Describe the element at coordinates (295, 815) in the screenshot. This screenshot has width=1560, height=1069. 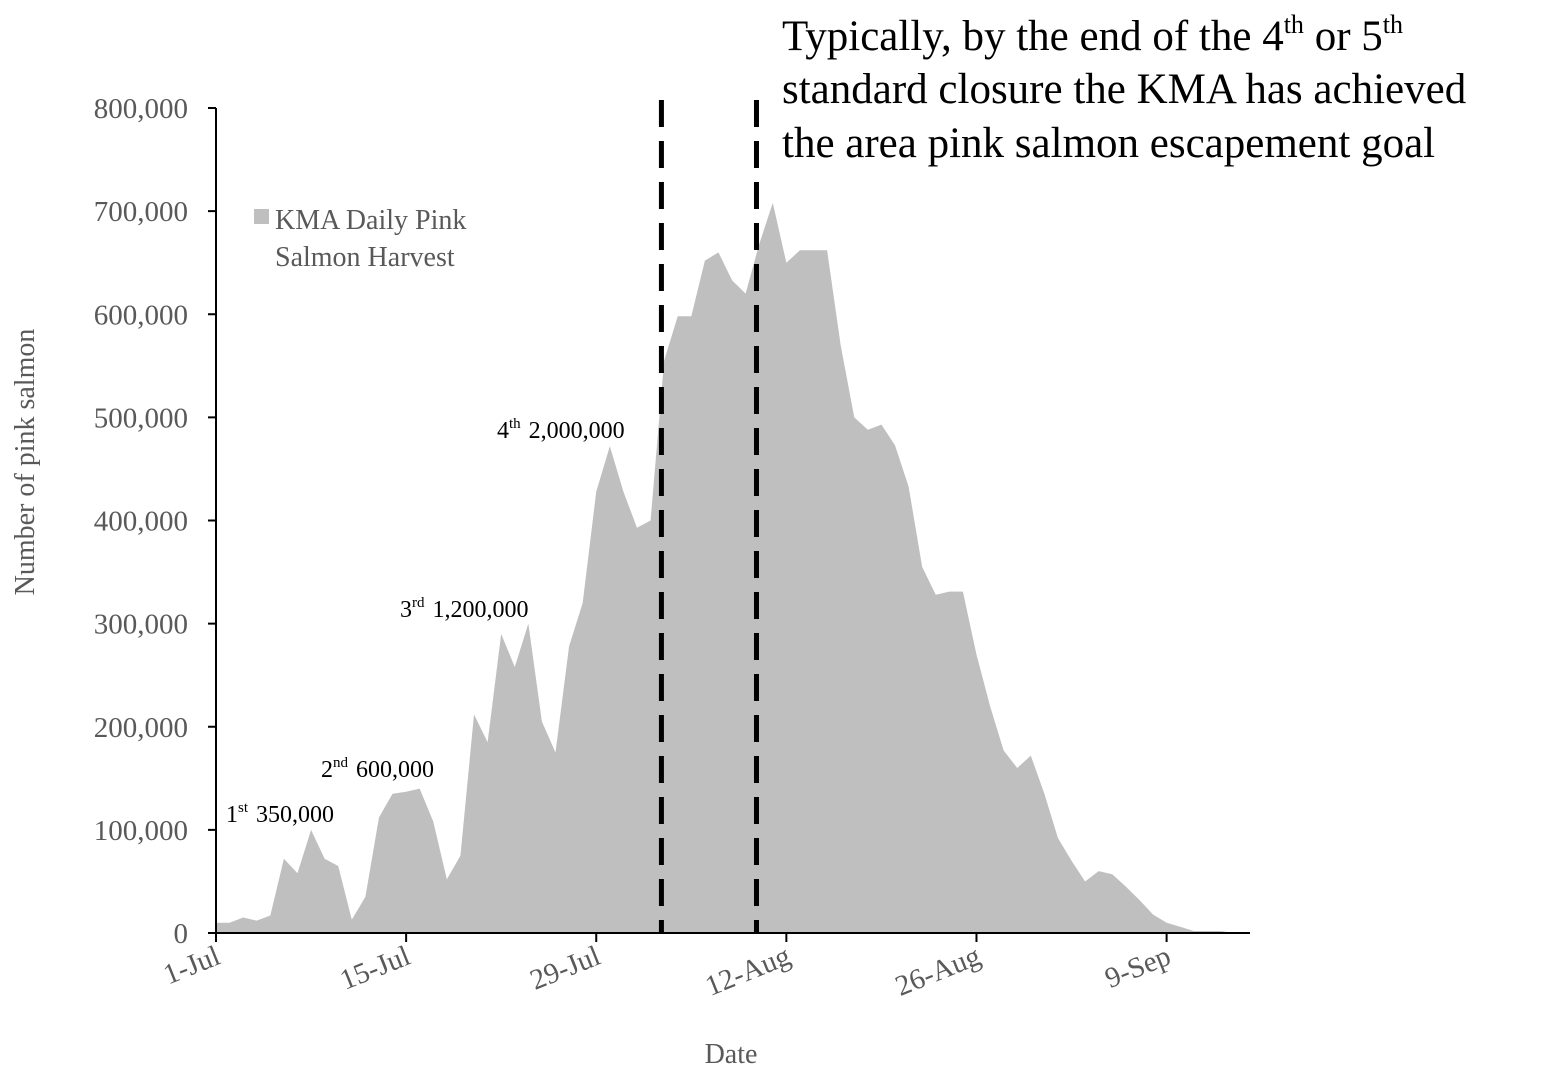
I see `closure-amount: 350,000` at that location.